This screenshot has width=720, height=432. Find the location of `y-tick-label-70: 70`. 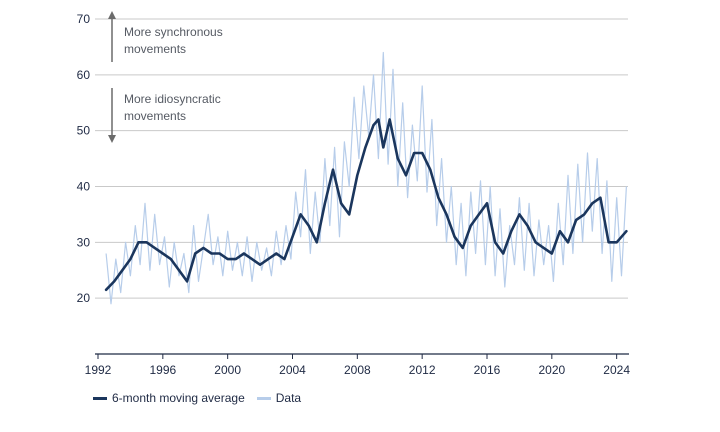

y-tick-label-70: 70 is located at coordinates (84, 19).